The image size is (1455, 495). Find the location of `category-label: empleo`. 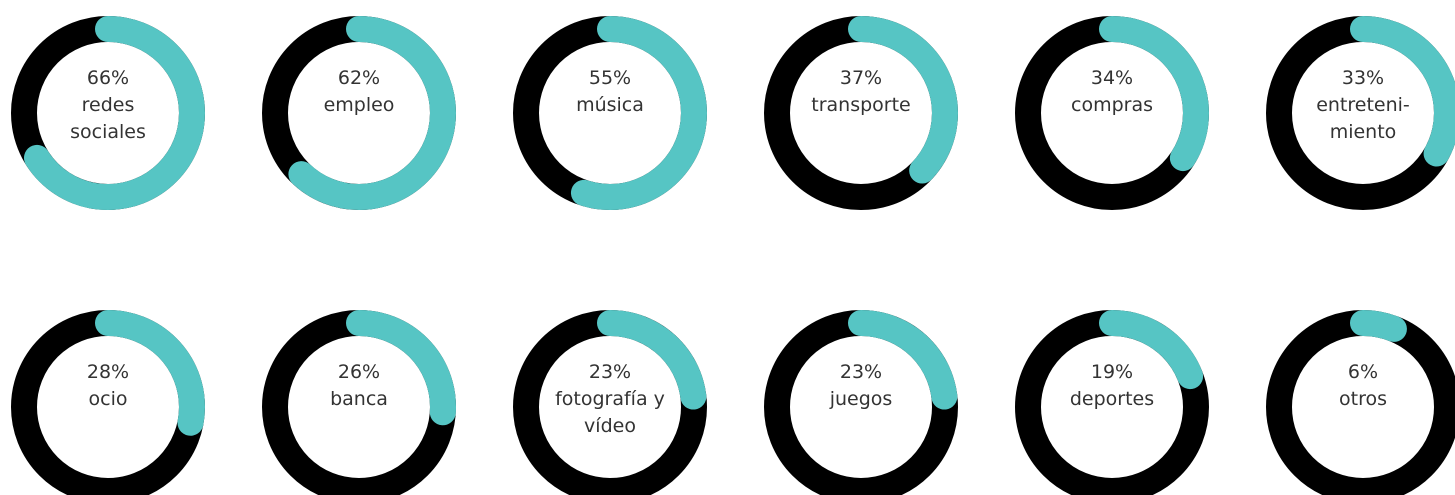

category-label: empleo is located at coordinates (359, 105).